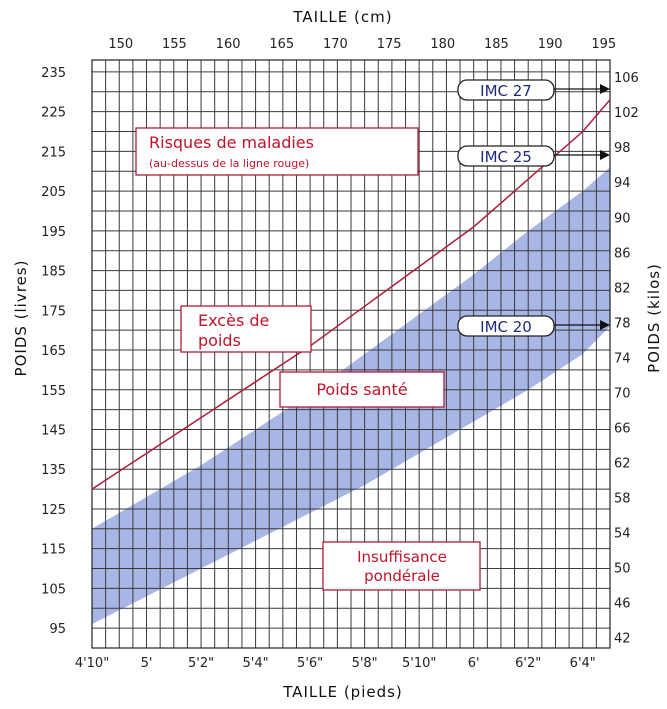 This screenshot has height=709, width=667. Describe the element at coordinates (622, 393) in the screenshot. I see `right-tick-label: 70` at that location.